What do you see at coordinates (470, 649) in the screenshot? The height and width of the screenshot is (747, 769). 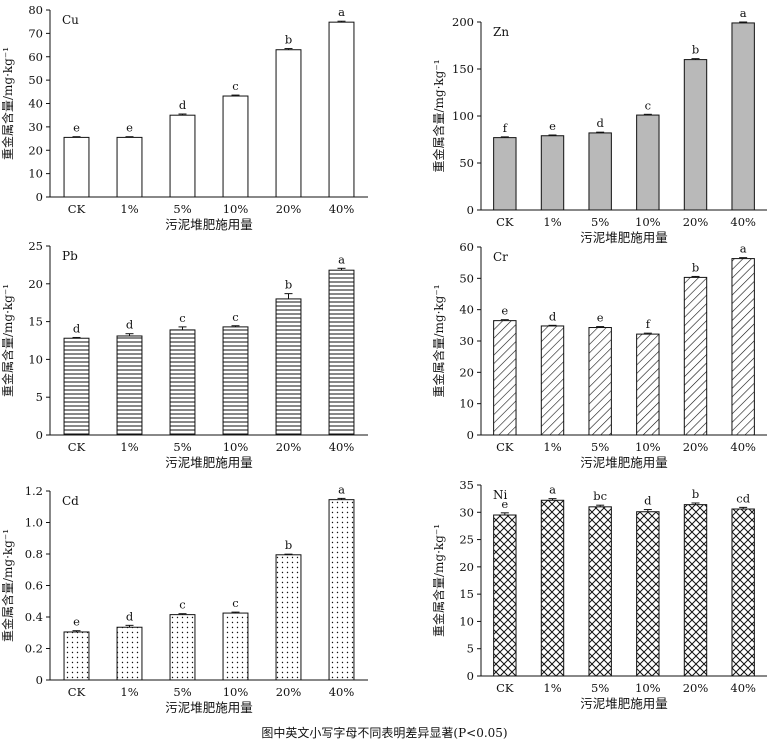 I see `y-tick-label: 5` at bounding box center [470, 649].